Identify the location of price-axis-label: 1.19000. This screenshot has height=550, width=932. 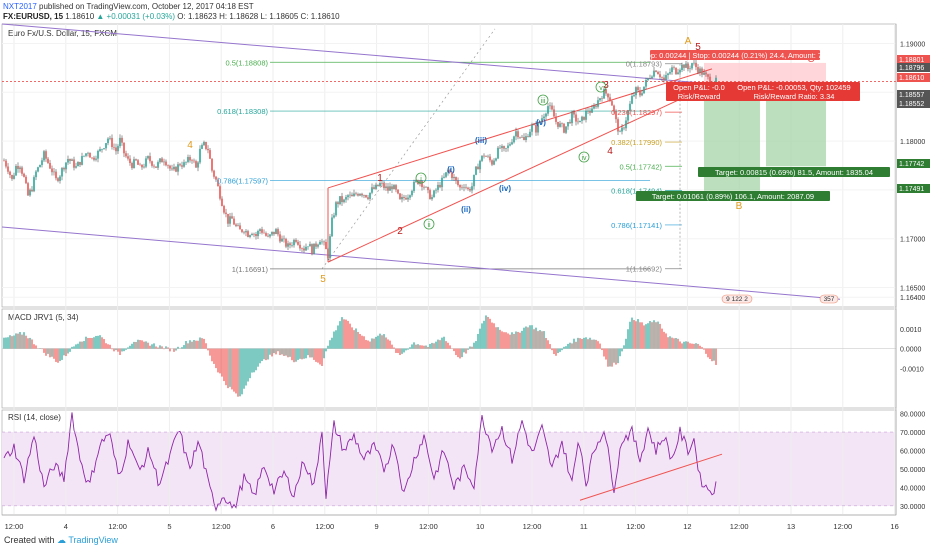
(912, 45).